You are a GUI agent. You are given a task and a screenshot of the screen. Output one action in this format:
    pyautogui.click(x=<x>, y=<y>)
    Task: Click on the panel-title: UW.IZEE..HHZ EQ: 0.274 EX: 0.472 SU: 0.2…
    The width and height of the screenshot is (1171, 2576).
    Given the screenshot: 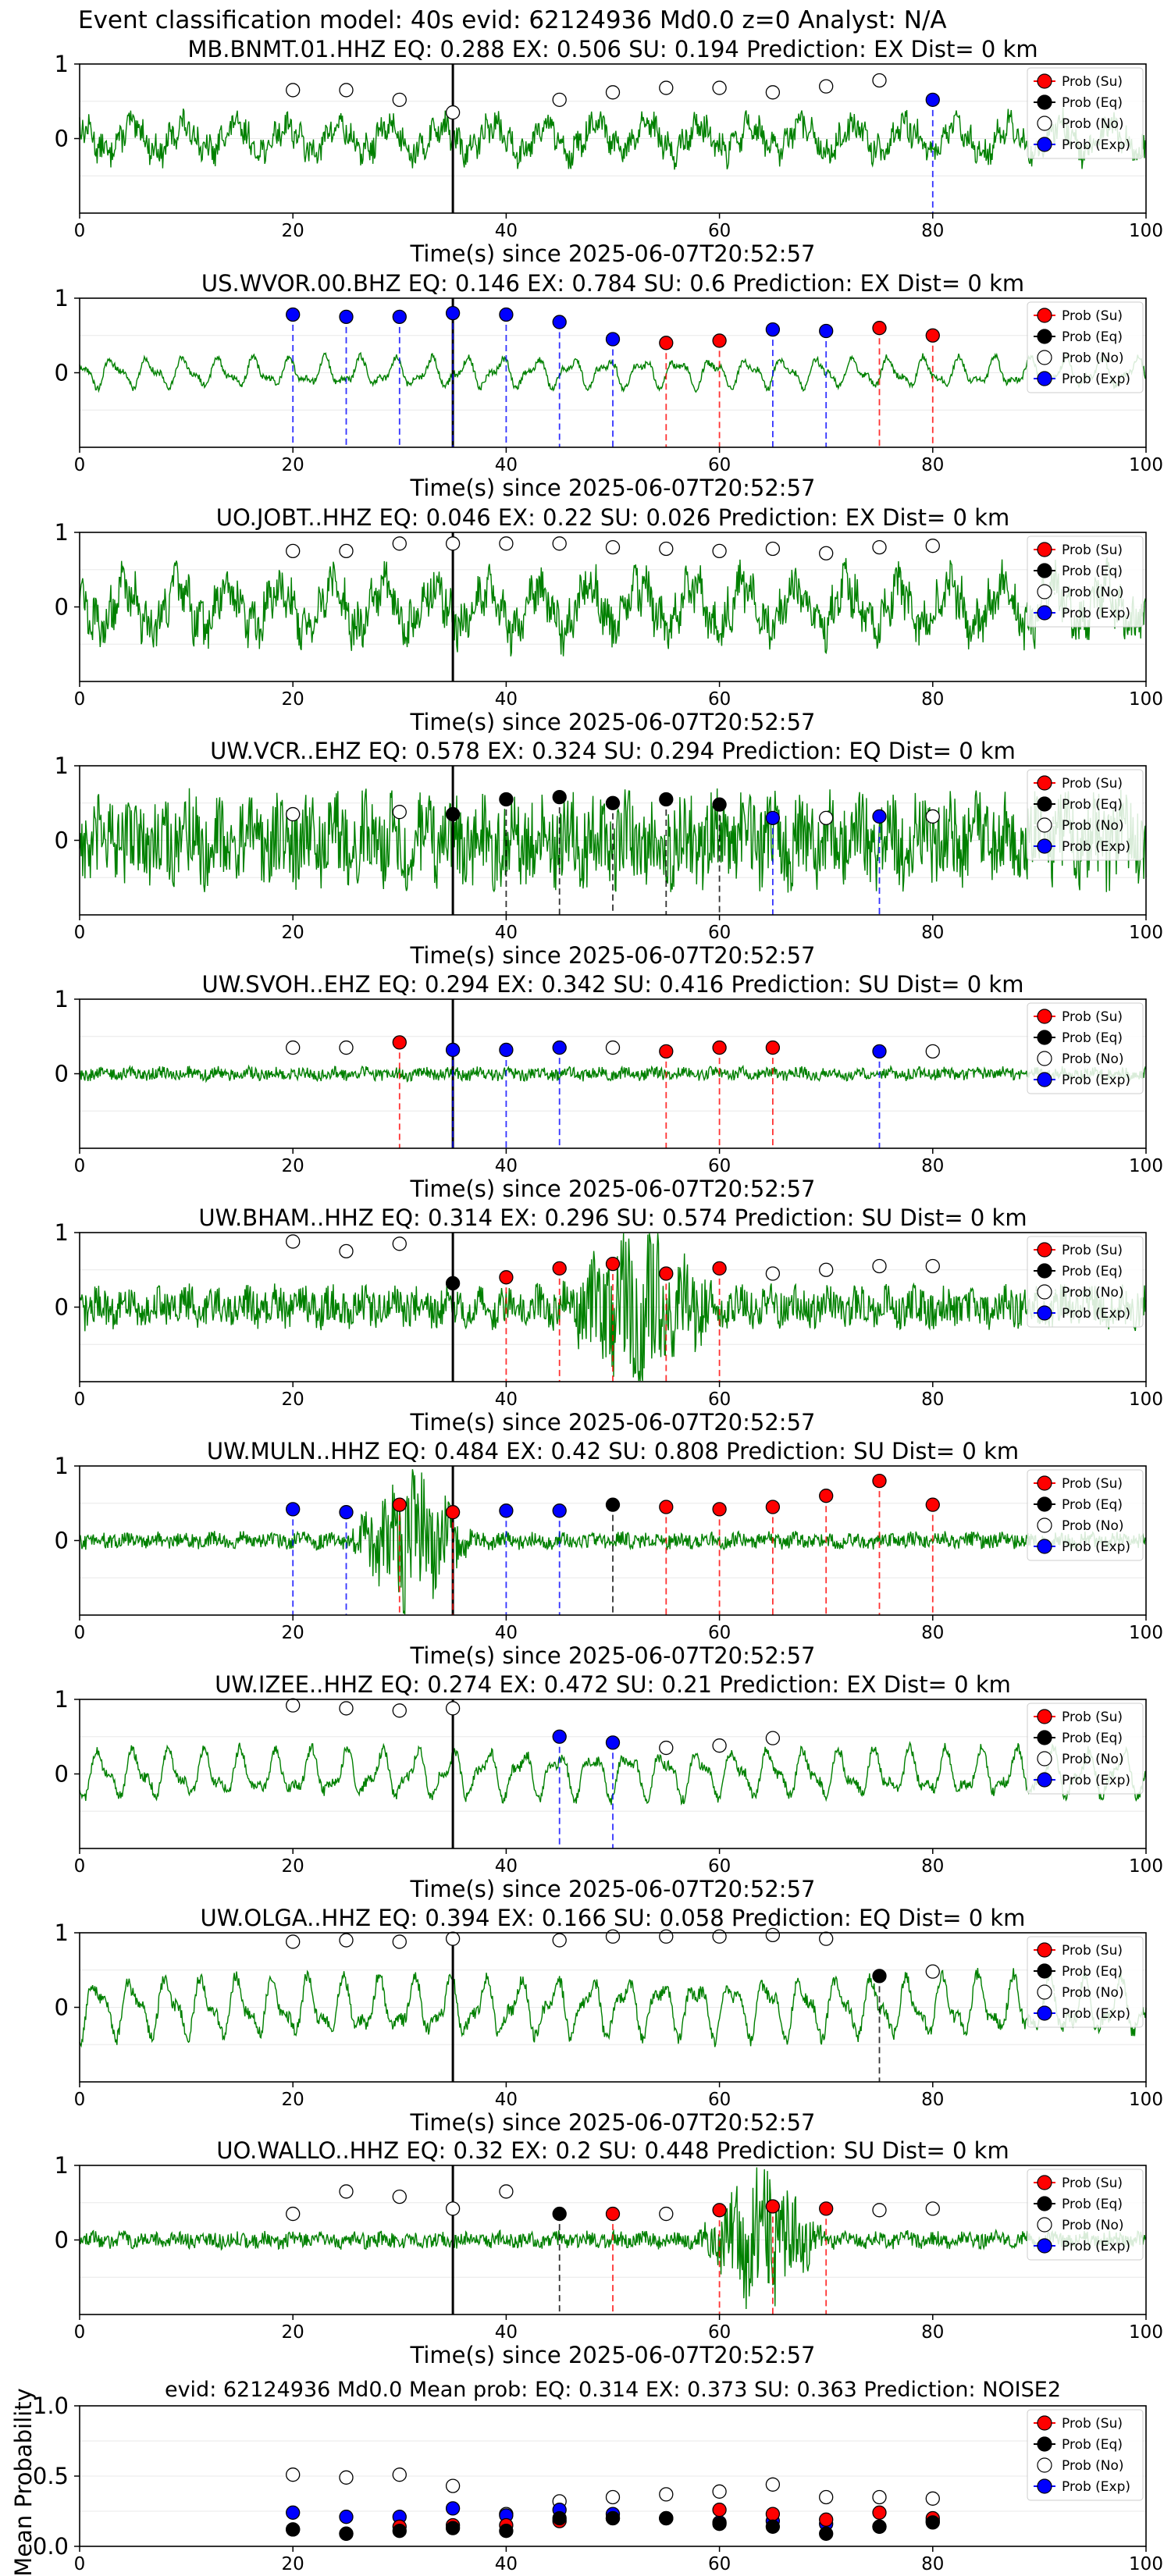 What is the action you would take?
    pyautogui.click(x=613, y=1684)
    